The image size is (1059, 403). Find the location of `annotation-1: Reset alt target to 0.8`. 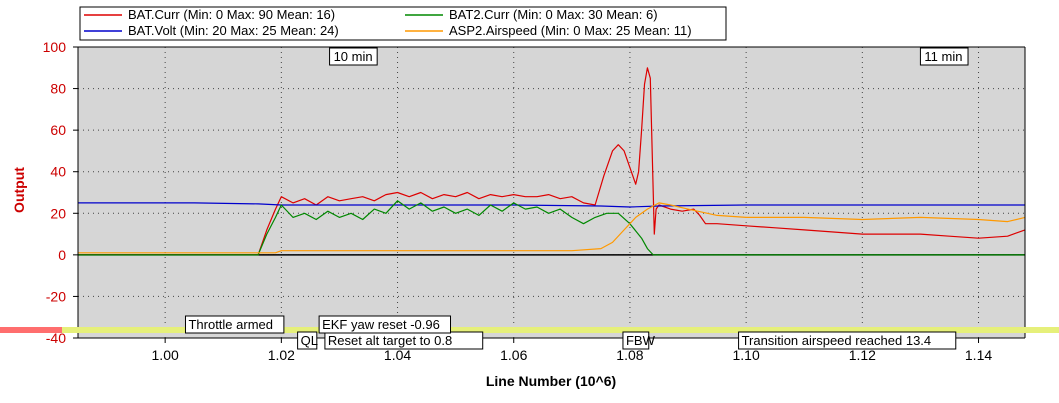

annotation-1: Reset alt target to 0.8 is located at coordinates (404, 340).